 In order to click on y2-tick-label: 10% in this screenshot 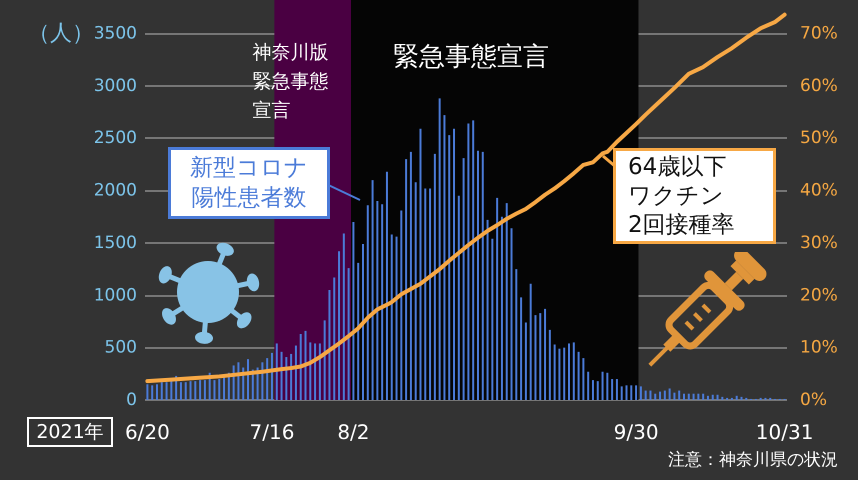, I will do `click(819, 348)`.